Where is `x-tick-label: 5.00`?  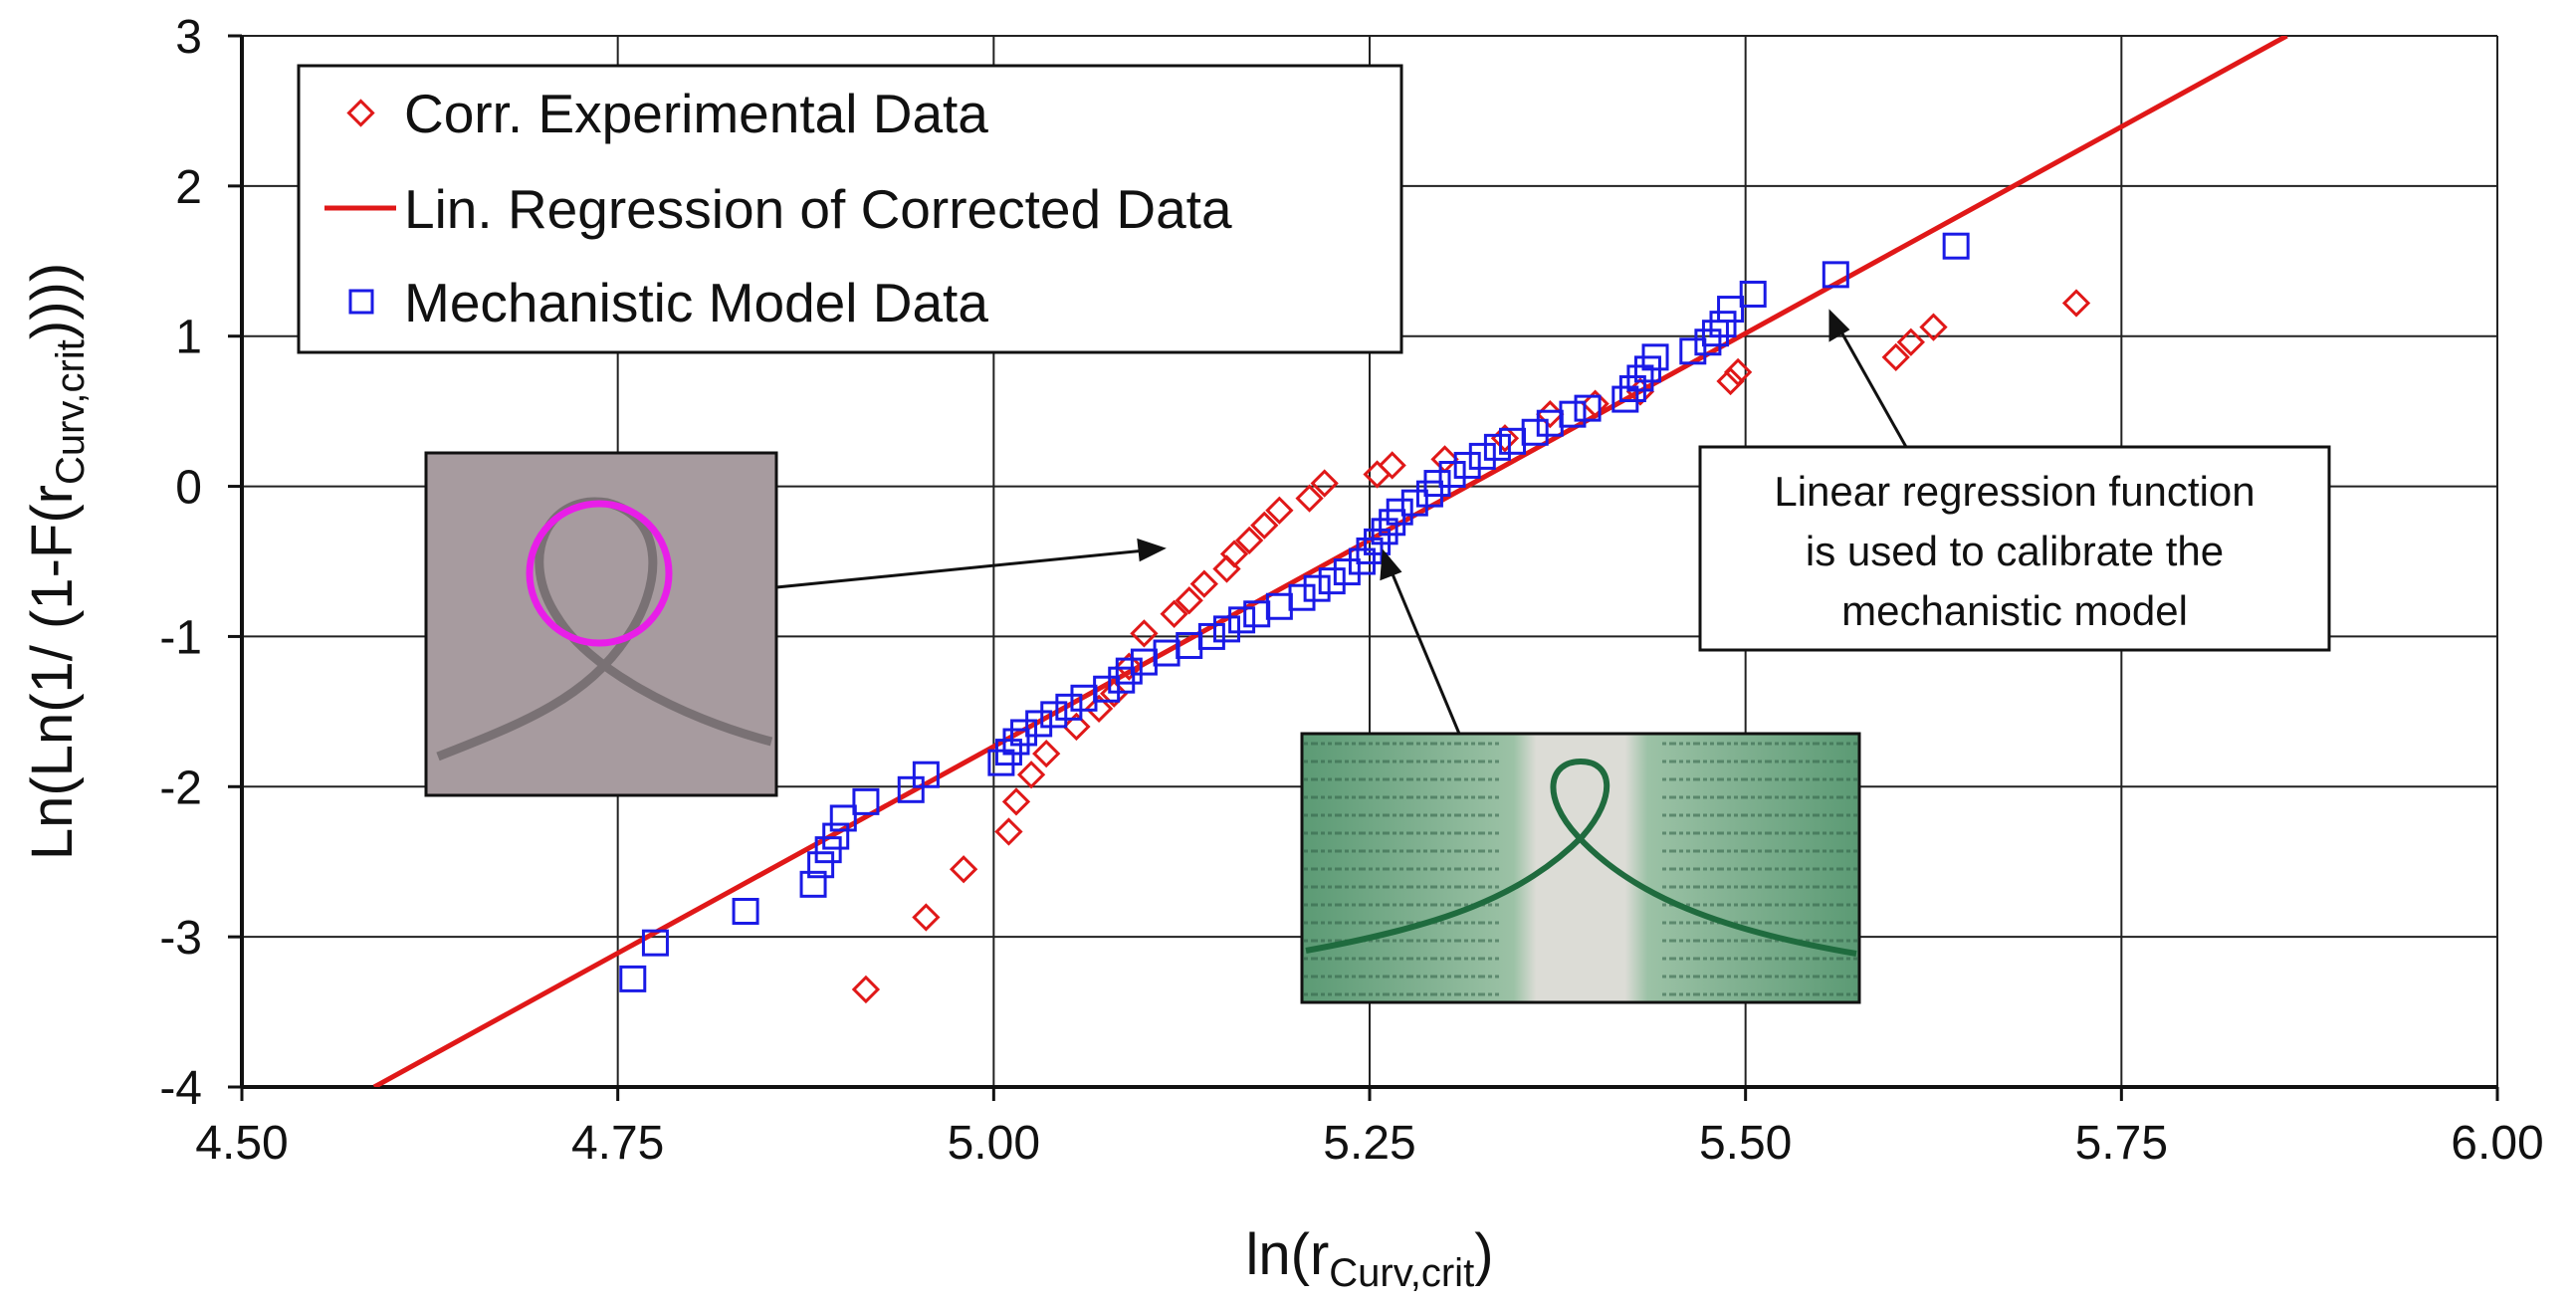 x-tick-label: 5.00 is located at coordinates (994, 1143).